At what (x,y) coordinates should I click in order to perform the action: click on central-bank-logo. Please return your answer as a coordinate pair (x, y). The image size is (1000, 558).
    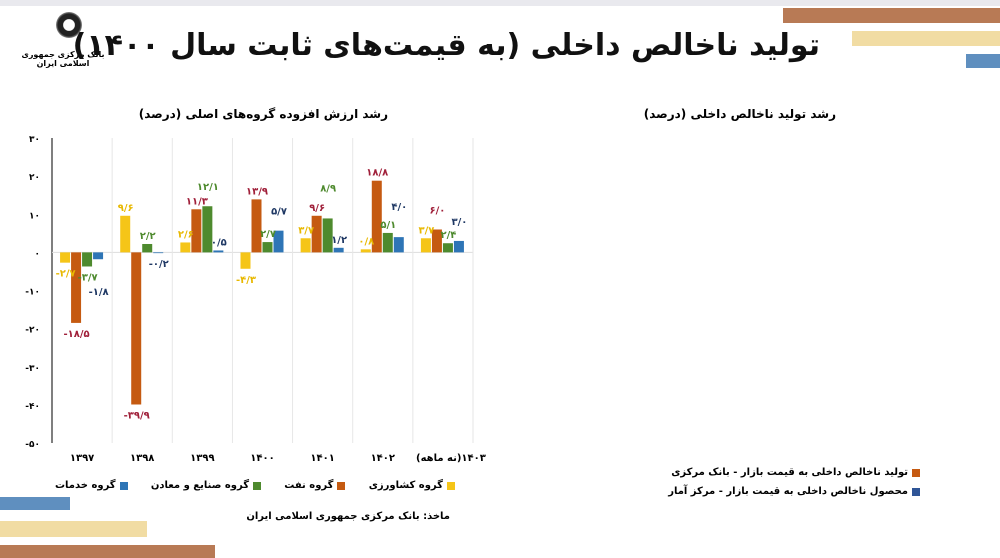
    Looking at the image, I should click on (69, 25).